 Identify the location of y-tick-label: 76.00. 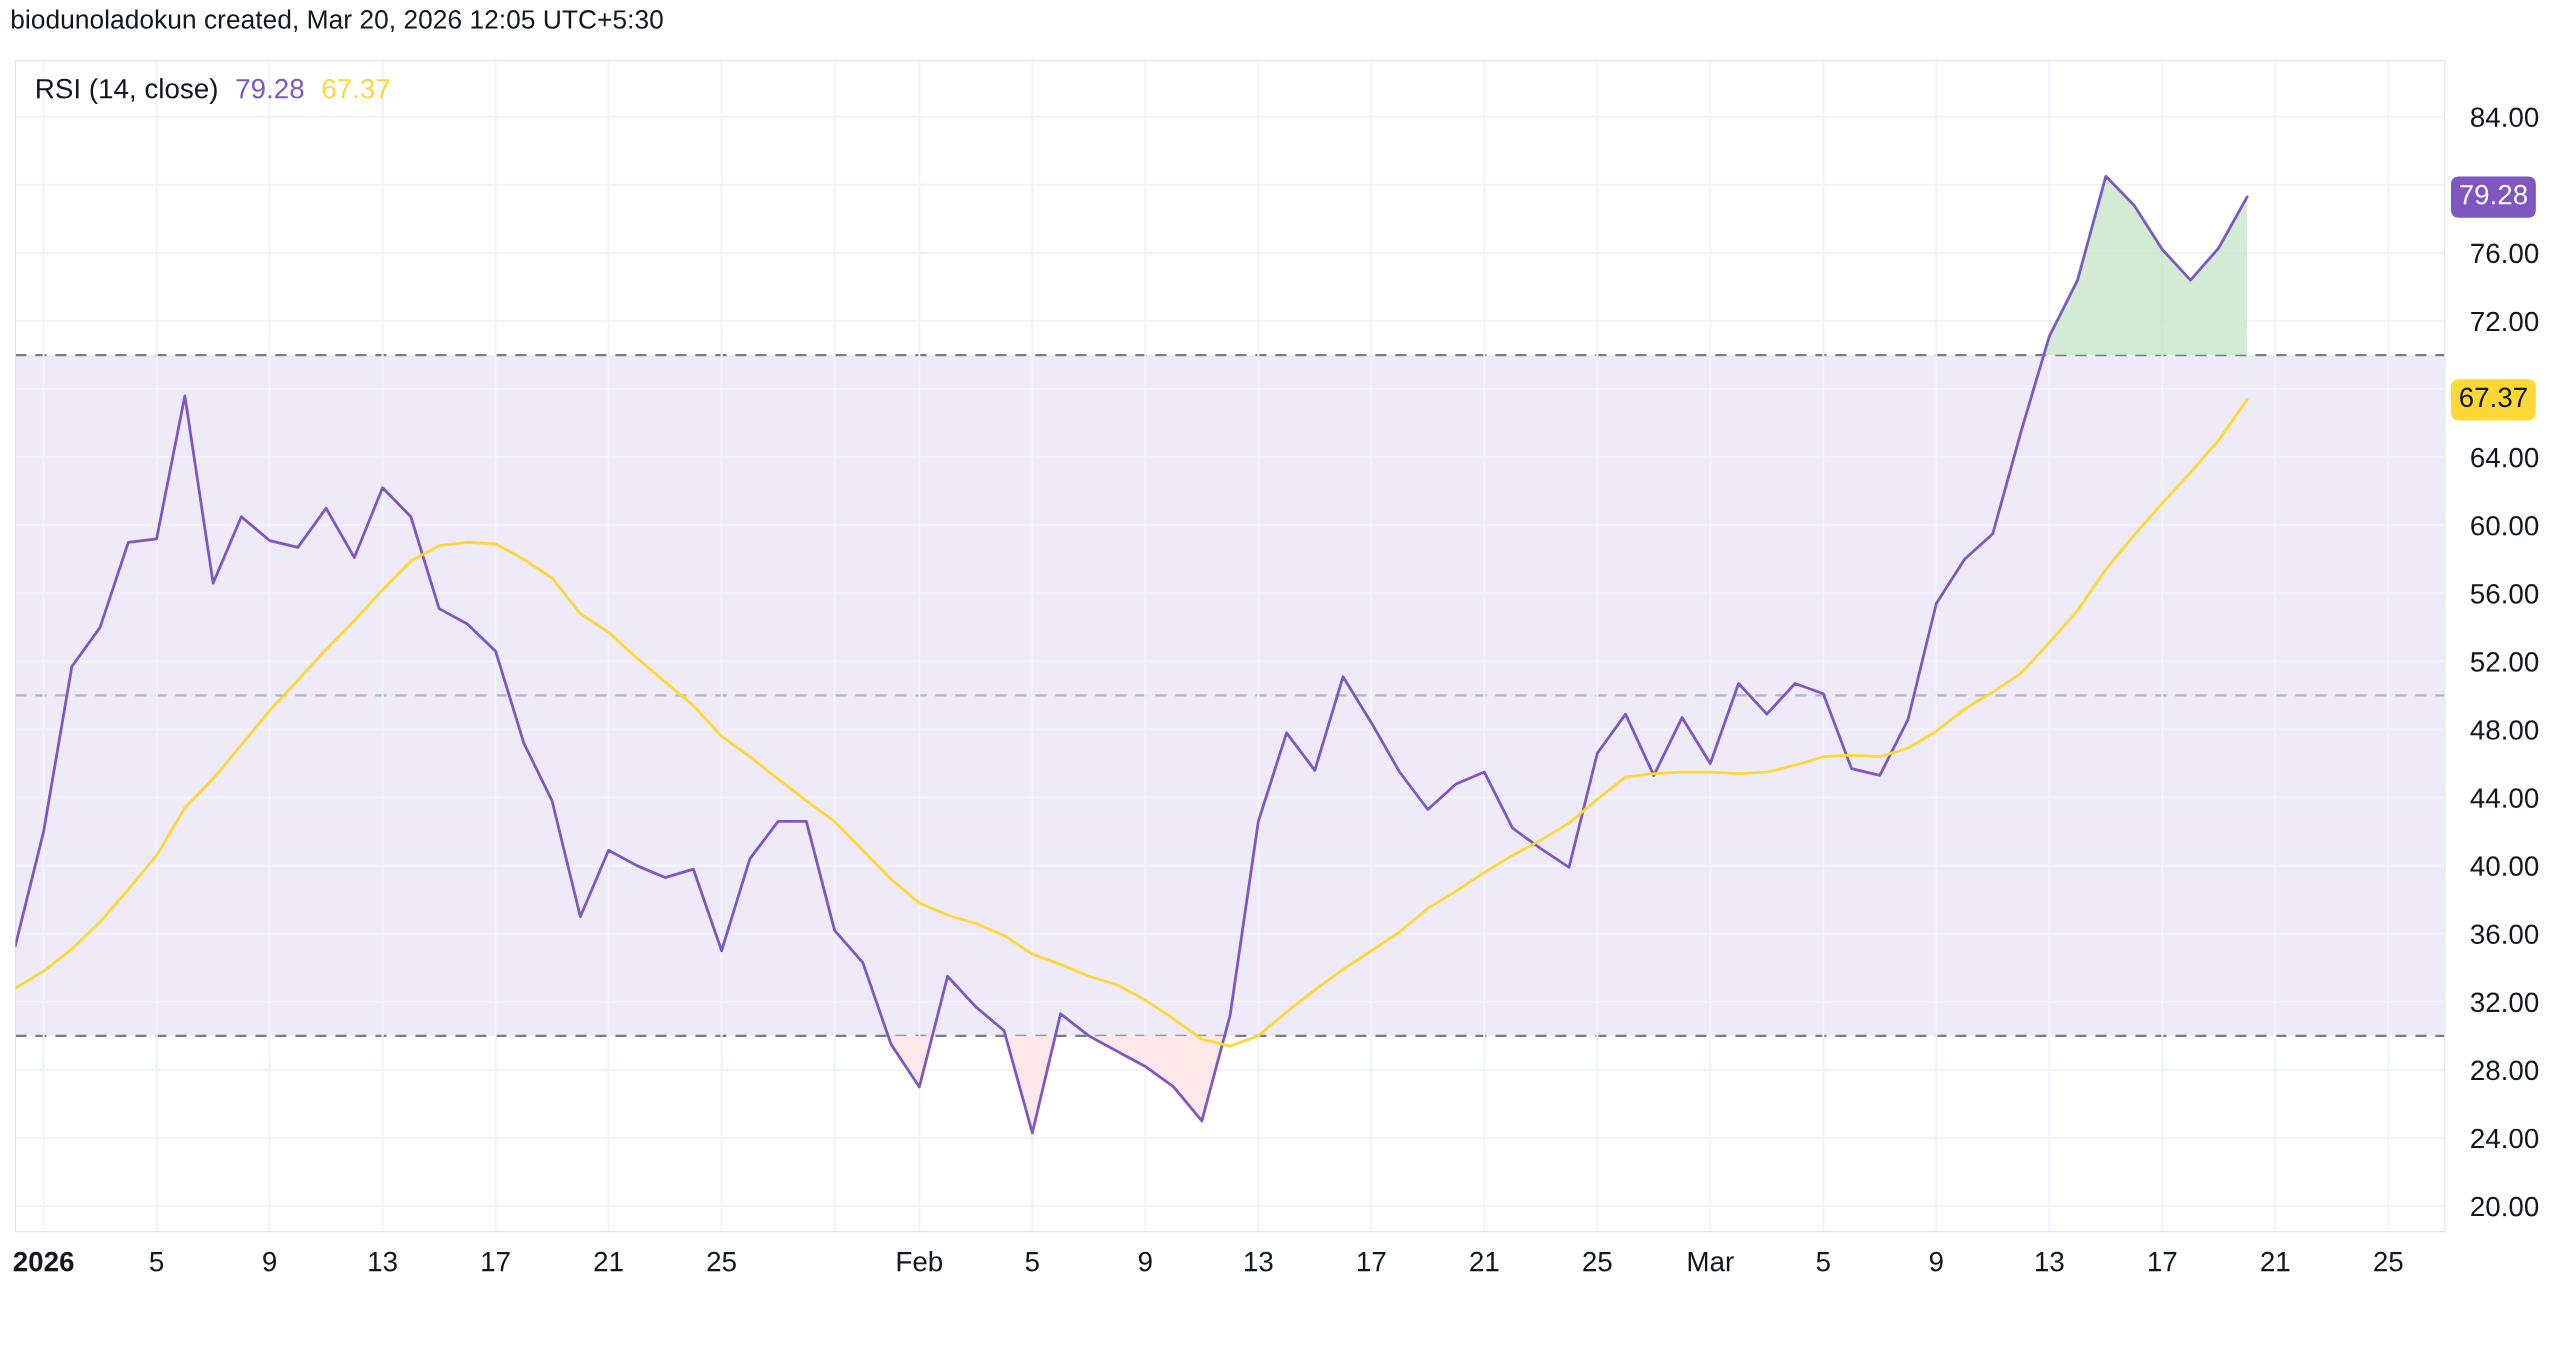
(2505, 253).